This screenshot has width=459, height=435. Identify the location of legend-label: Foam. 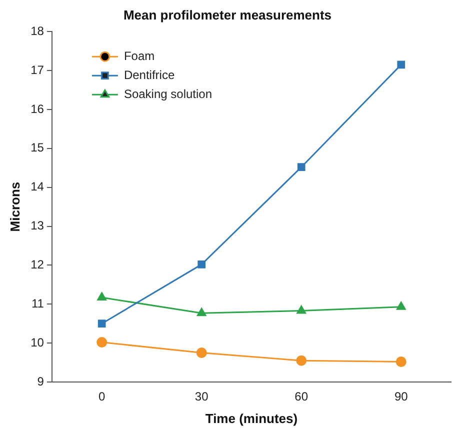
(139, 55).